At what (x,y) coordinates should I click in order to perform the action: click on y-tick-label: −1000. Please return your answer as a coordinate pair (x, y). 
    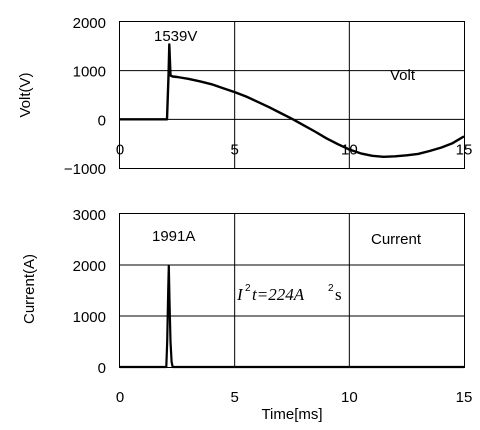
    Looking at the image, I should click on (85, 169).